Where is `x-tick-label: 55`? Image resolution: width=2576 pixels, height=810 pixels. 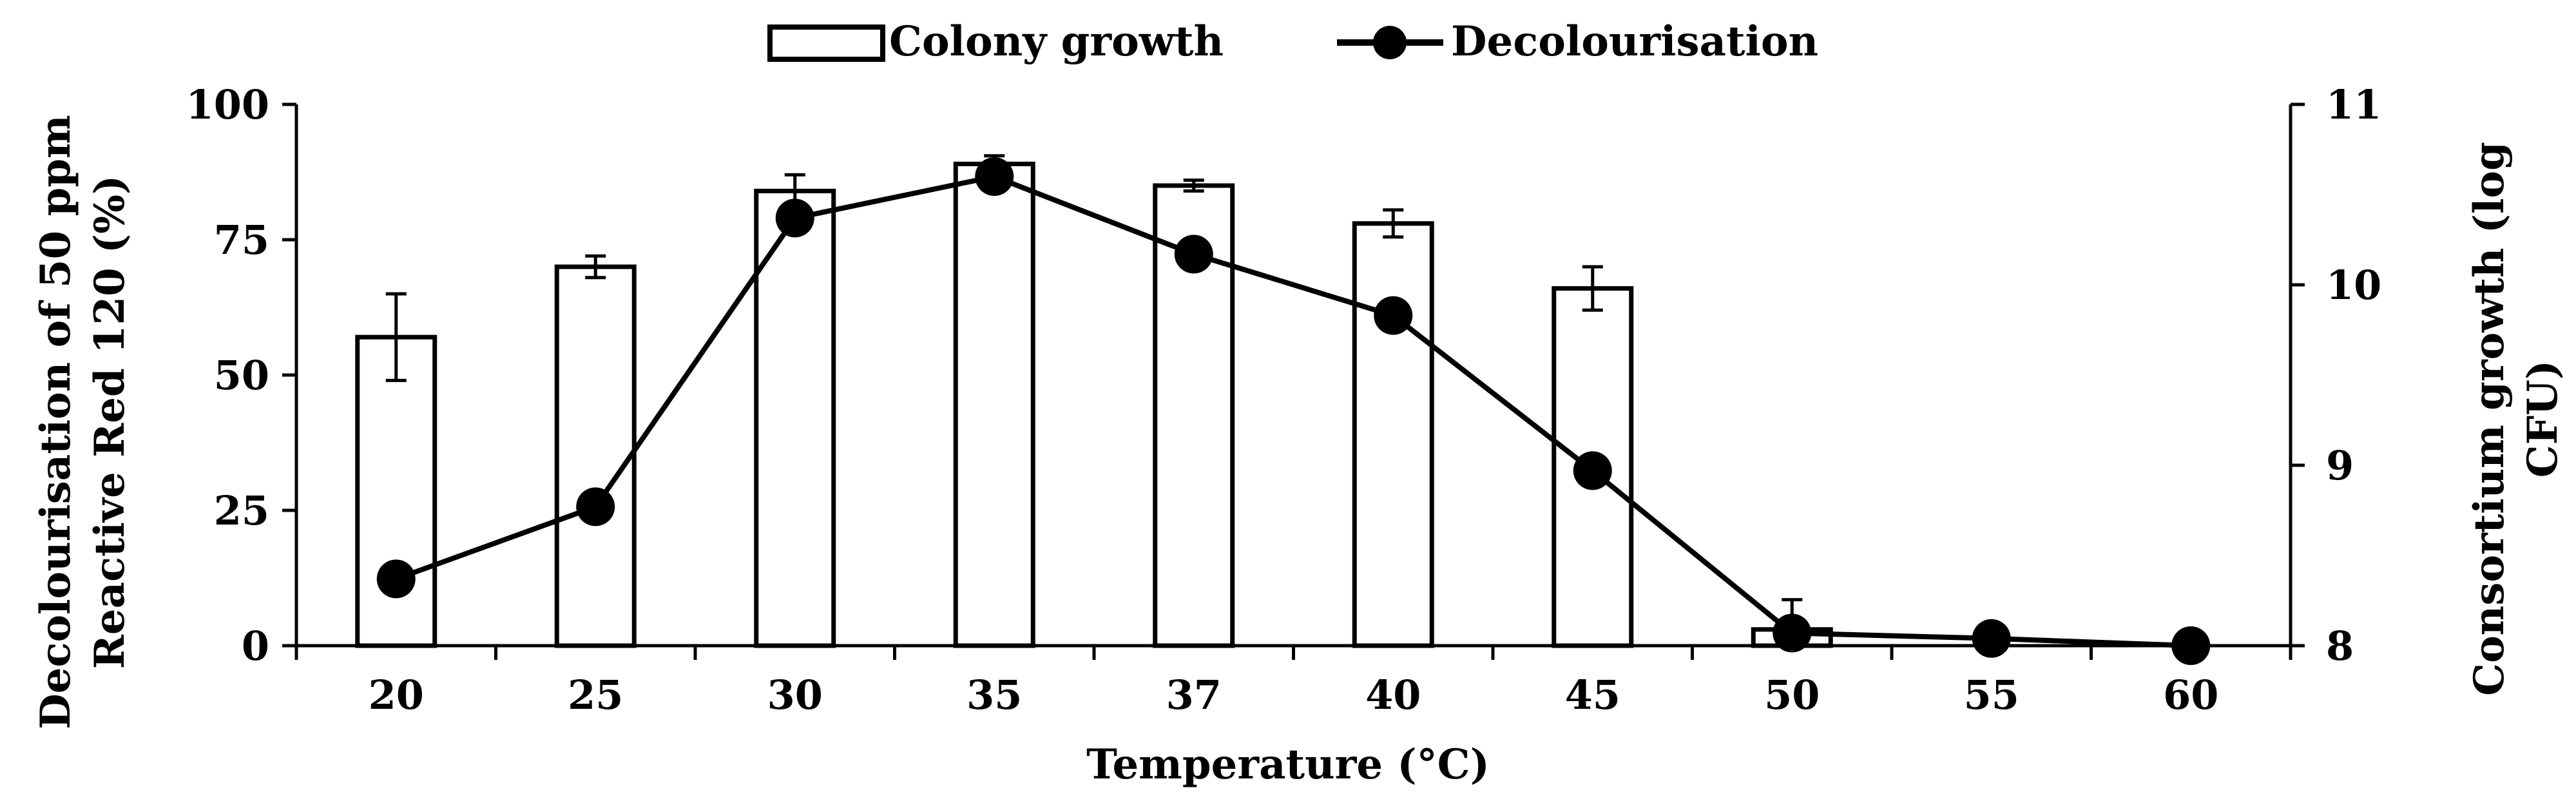 x-tick-label: 55 is located at coordinates (1992, 694).